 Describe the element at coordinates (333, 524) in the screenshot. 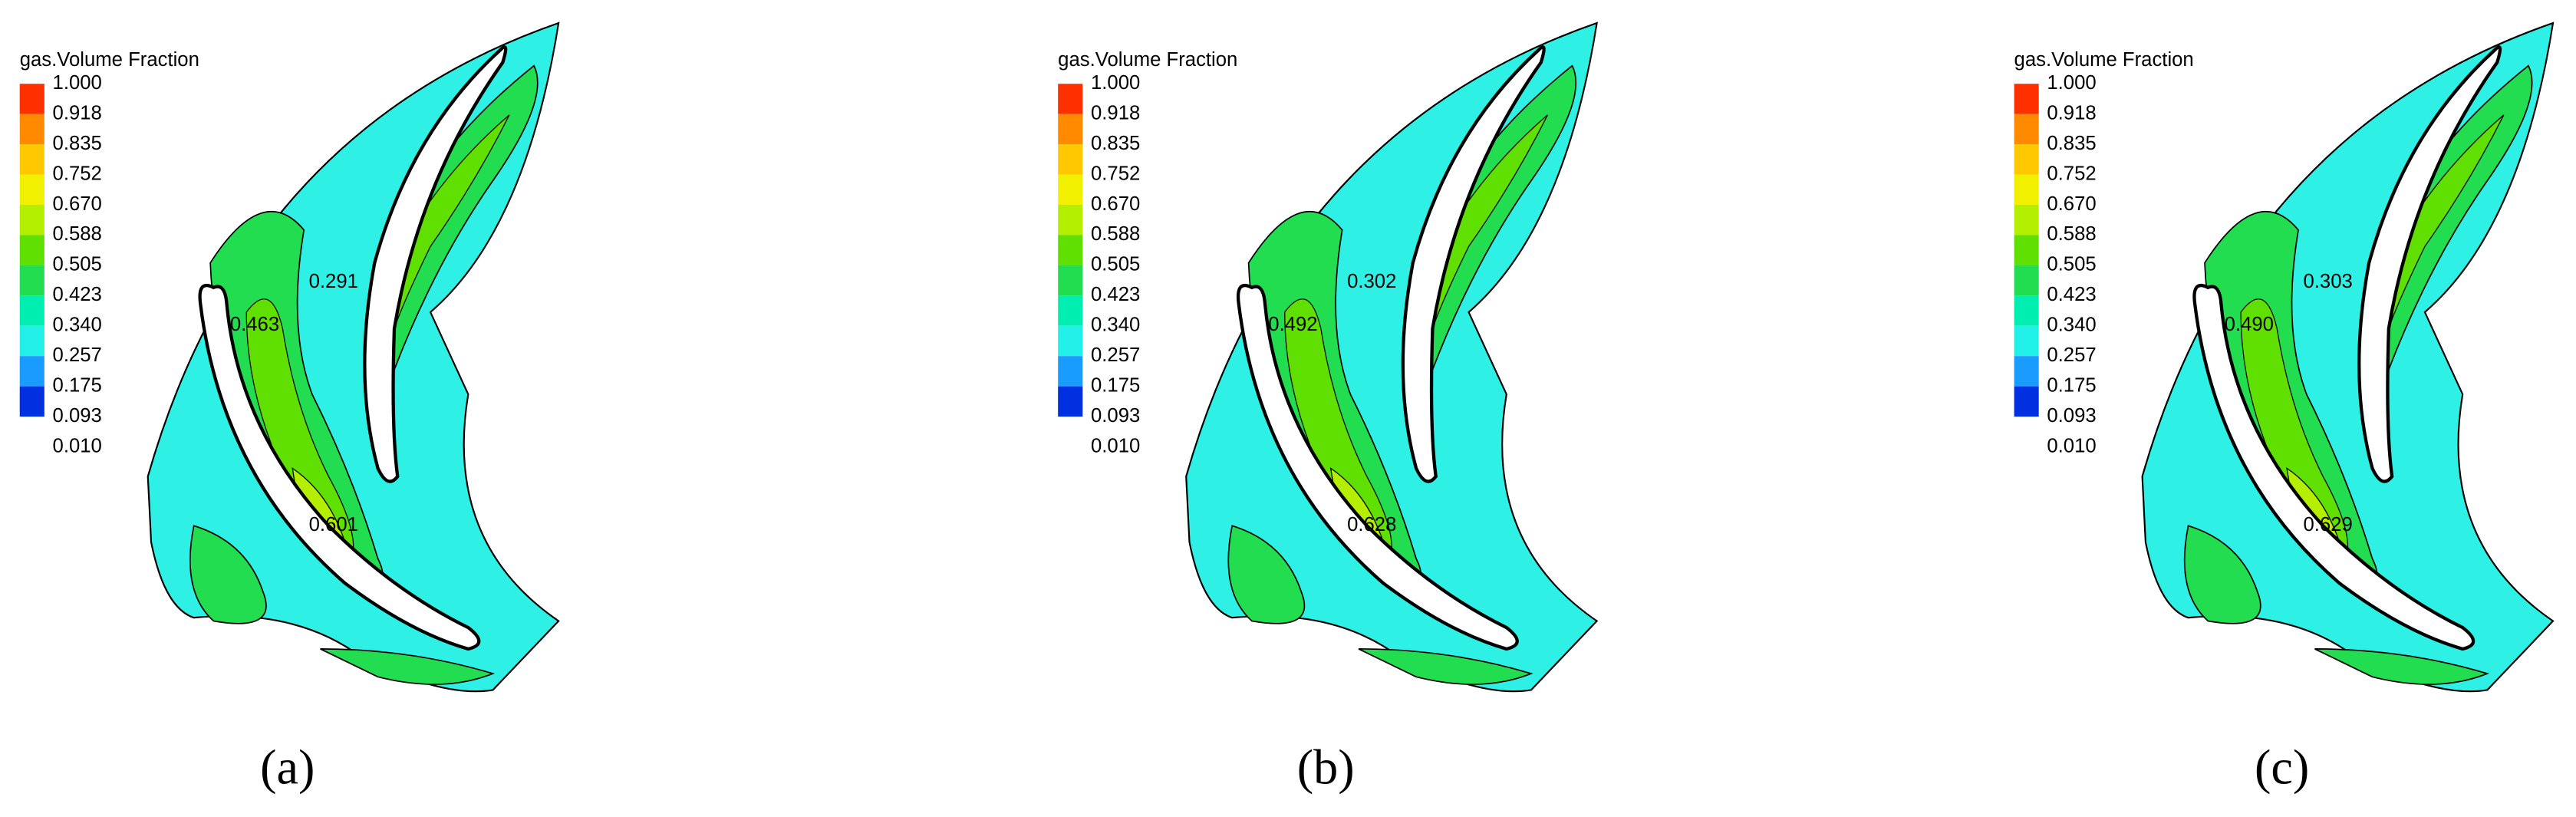

I see `contour-label: 0.601` at that location.